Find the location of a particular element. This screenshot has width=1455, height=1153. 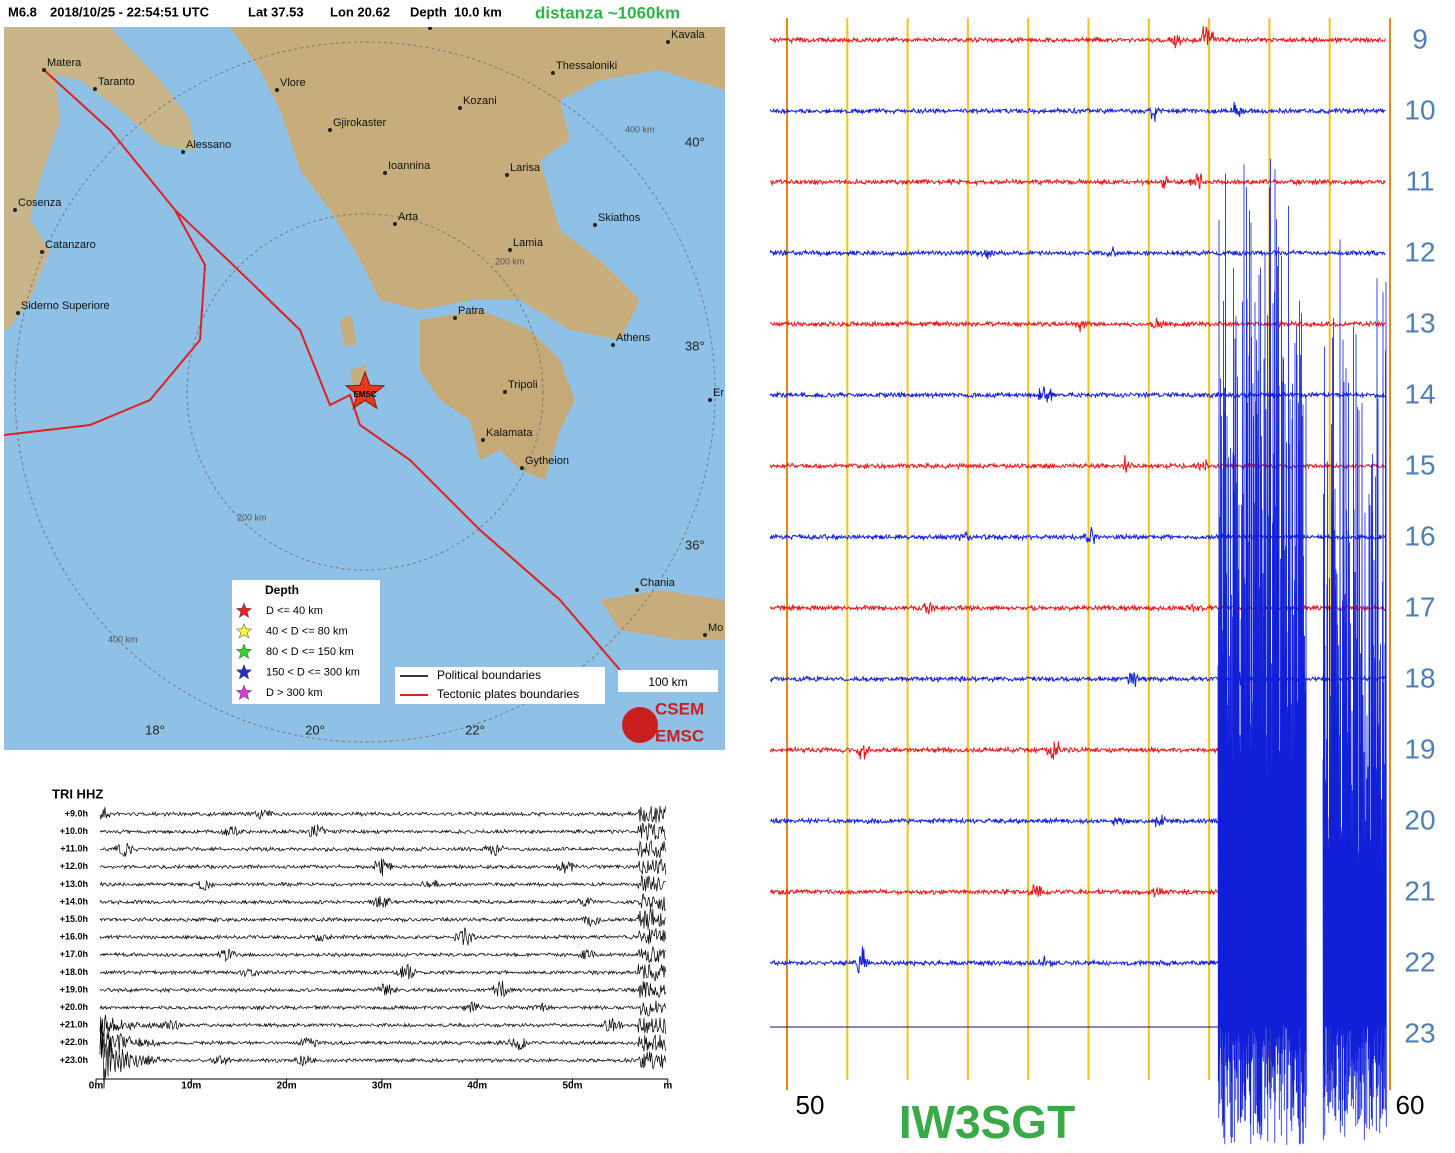

boundary-label: Political boundaries is located at coordinates (489, 675).